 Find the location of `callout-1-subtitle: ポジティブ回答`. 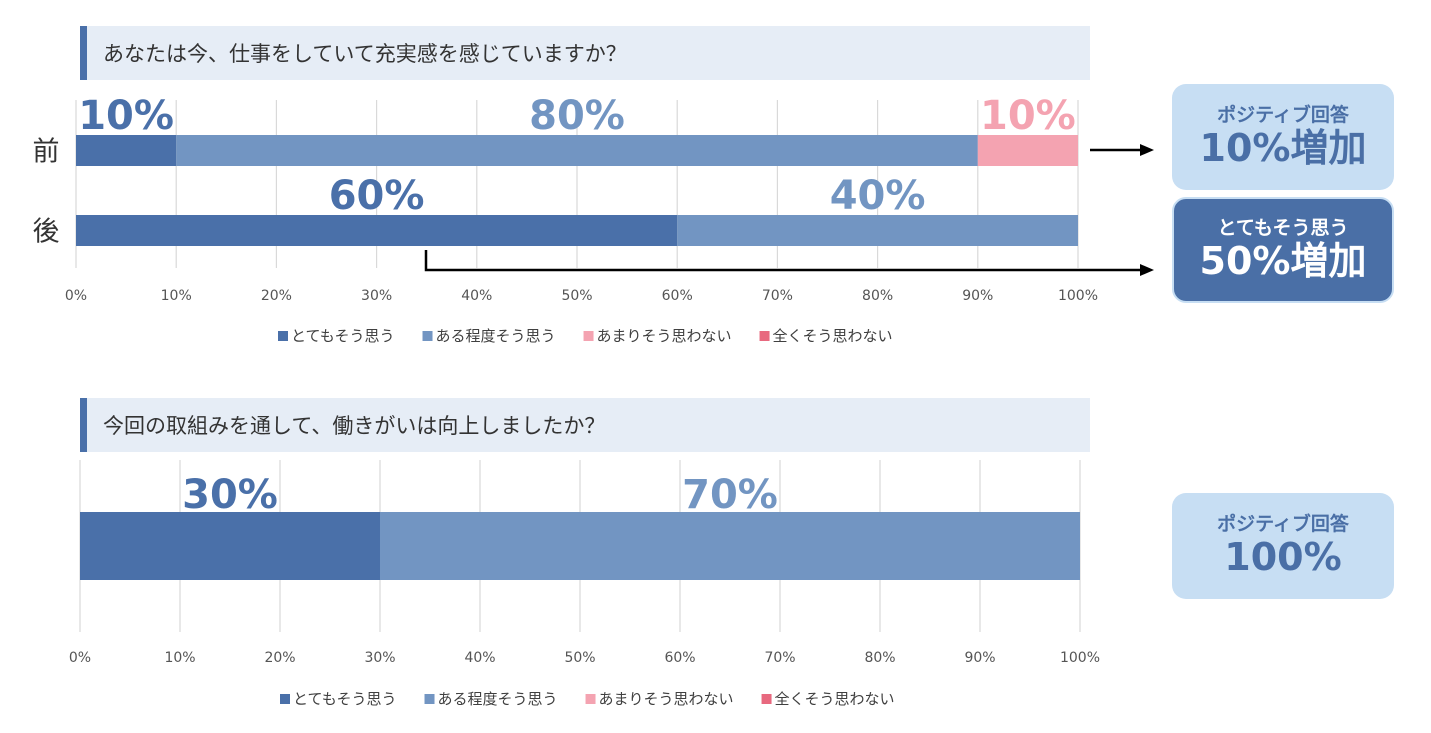

callout-1-subtitle: ポジティブ回答 is located at coordinates (1283, 114).